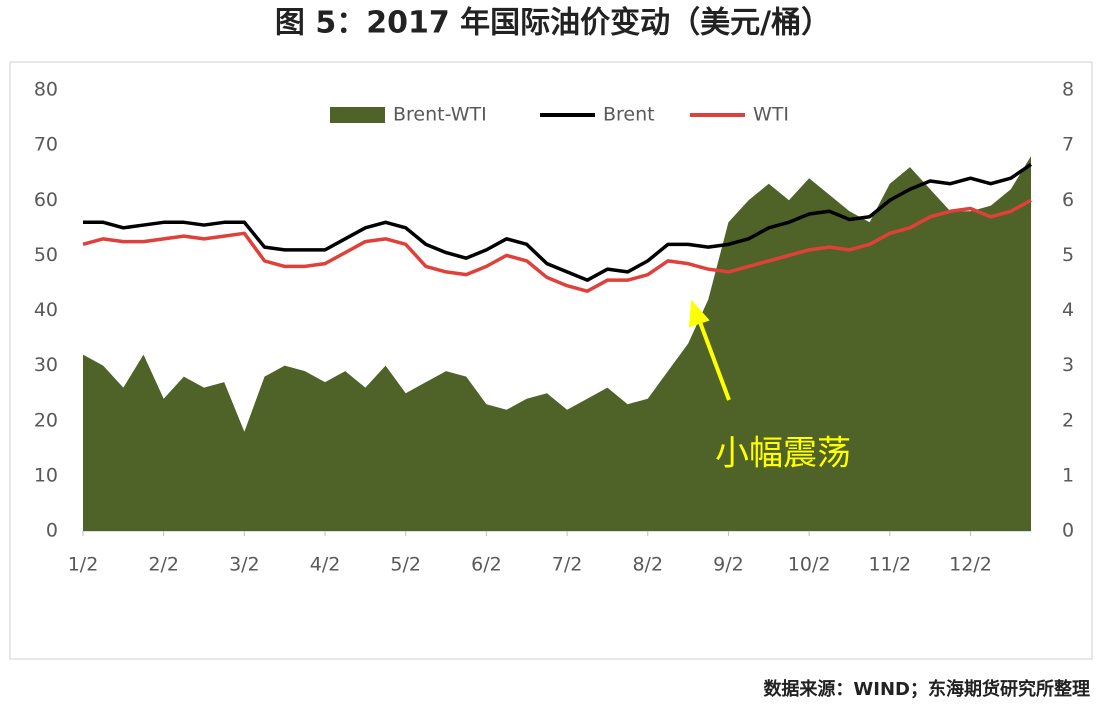 The height and width of the screenshot is (712, 1106). What do you see at coordinates (325, 565) in the screenshot?
I see `x-tick-label: 4/2` at bounding box center [325, 565].